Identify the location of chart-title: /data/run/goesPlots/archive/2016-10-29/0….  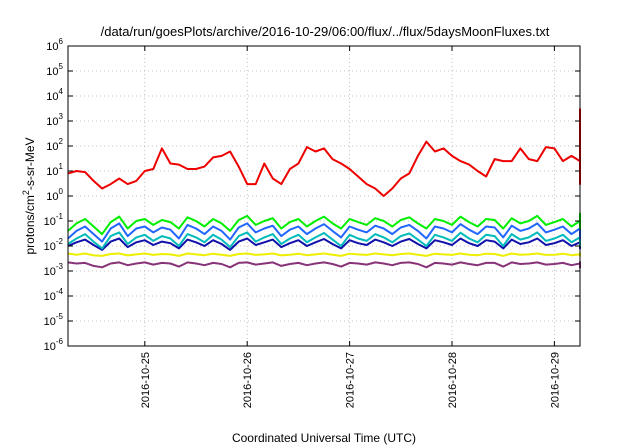
(325, 31).